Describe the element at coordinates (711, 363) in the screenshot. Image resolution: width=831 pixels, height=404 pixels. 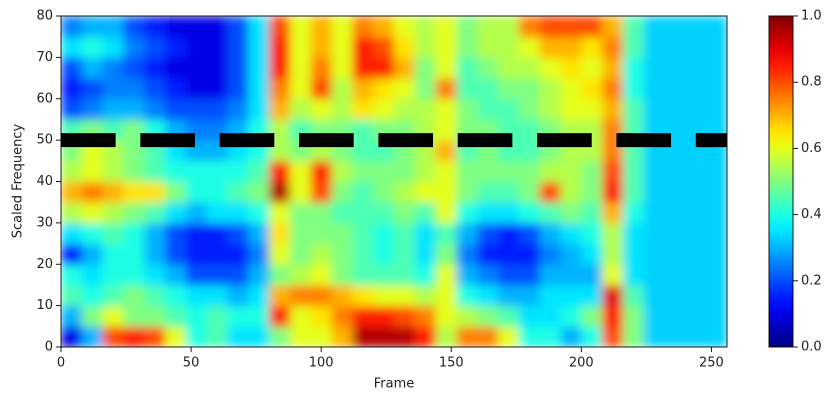
I see `x-tick-label: 250` at that location.